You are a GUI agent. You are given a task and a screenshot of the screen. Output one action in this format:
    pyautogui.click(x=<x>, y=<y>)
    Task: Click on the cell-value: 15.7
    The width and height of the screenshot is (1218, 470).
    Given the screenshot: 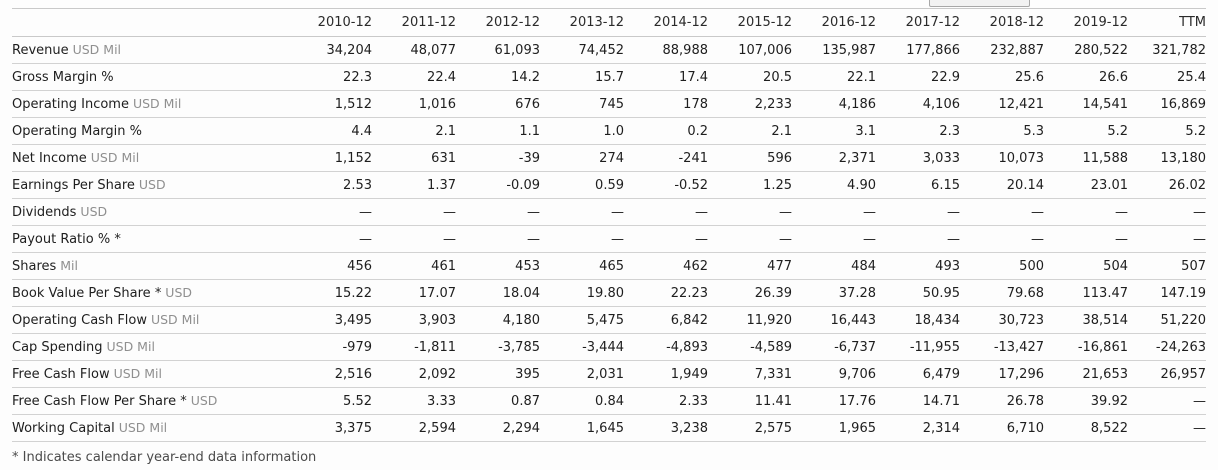 What is the action you would take?
    pyautogui.click(x=609, y=77)
    